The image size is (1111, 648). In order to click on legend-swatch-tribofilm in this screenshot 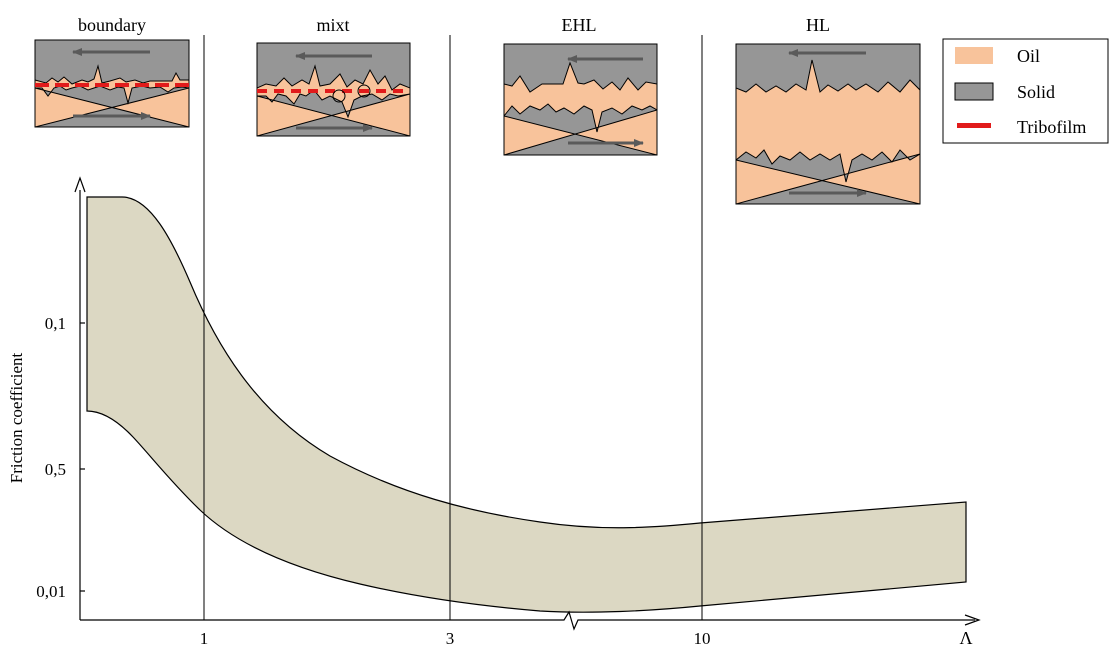, I will do `click(974, 125)`.